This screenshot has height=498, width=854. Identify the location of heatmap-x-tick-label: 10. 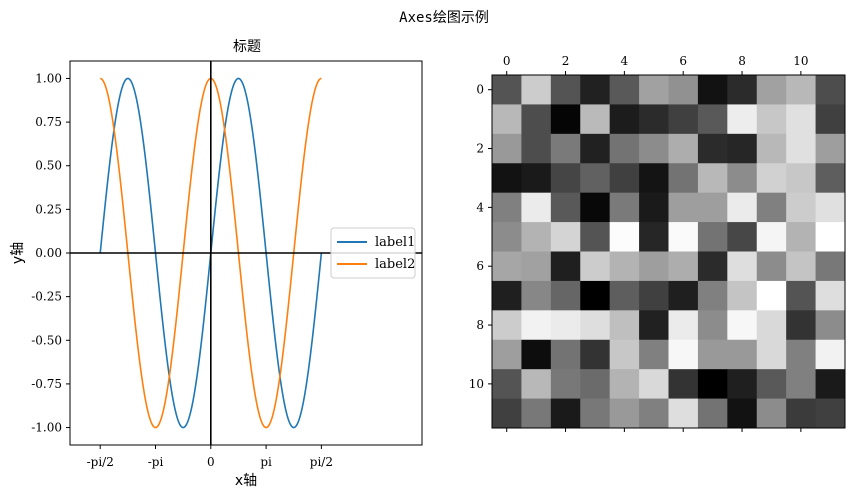
(800, 61).